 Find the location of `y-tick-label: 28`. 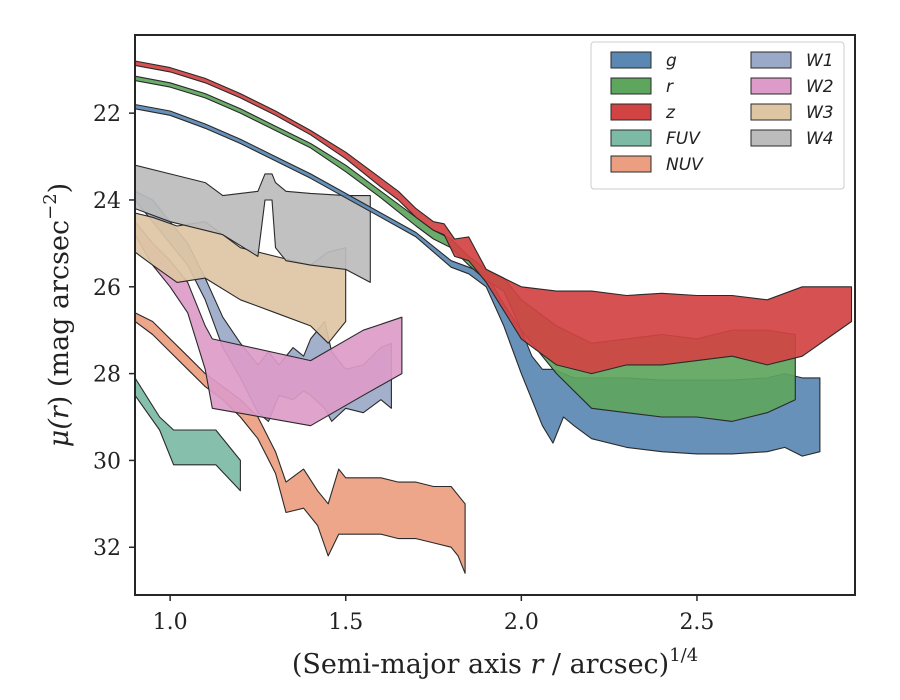

y-tick-label: 28 is located at coordinates (107, 375).